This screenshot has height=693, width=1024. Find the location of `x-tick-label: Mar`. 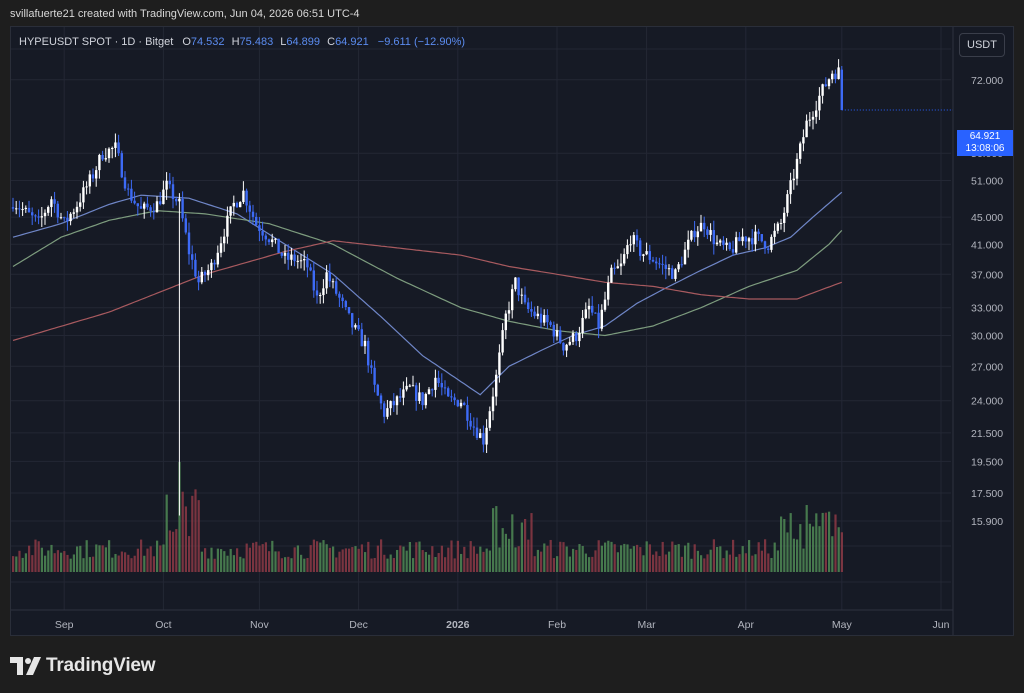

x-tick-label: Mar is located at coordinates (647, 625).